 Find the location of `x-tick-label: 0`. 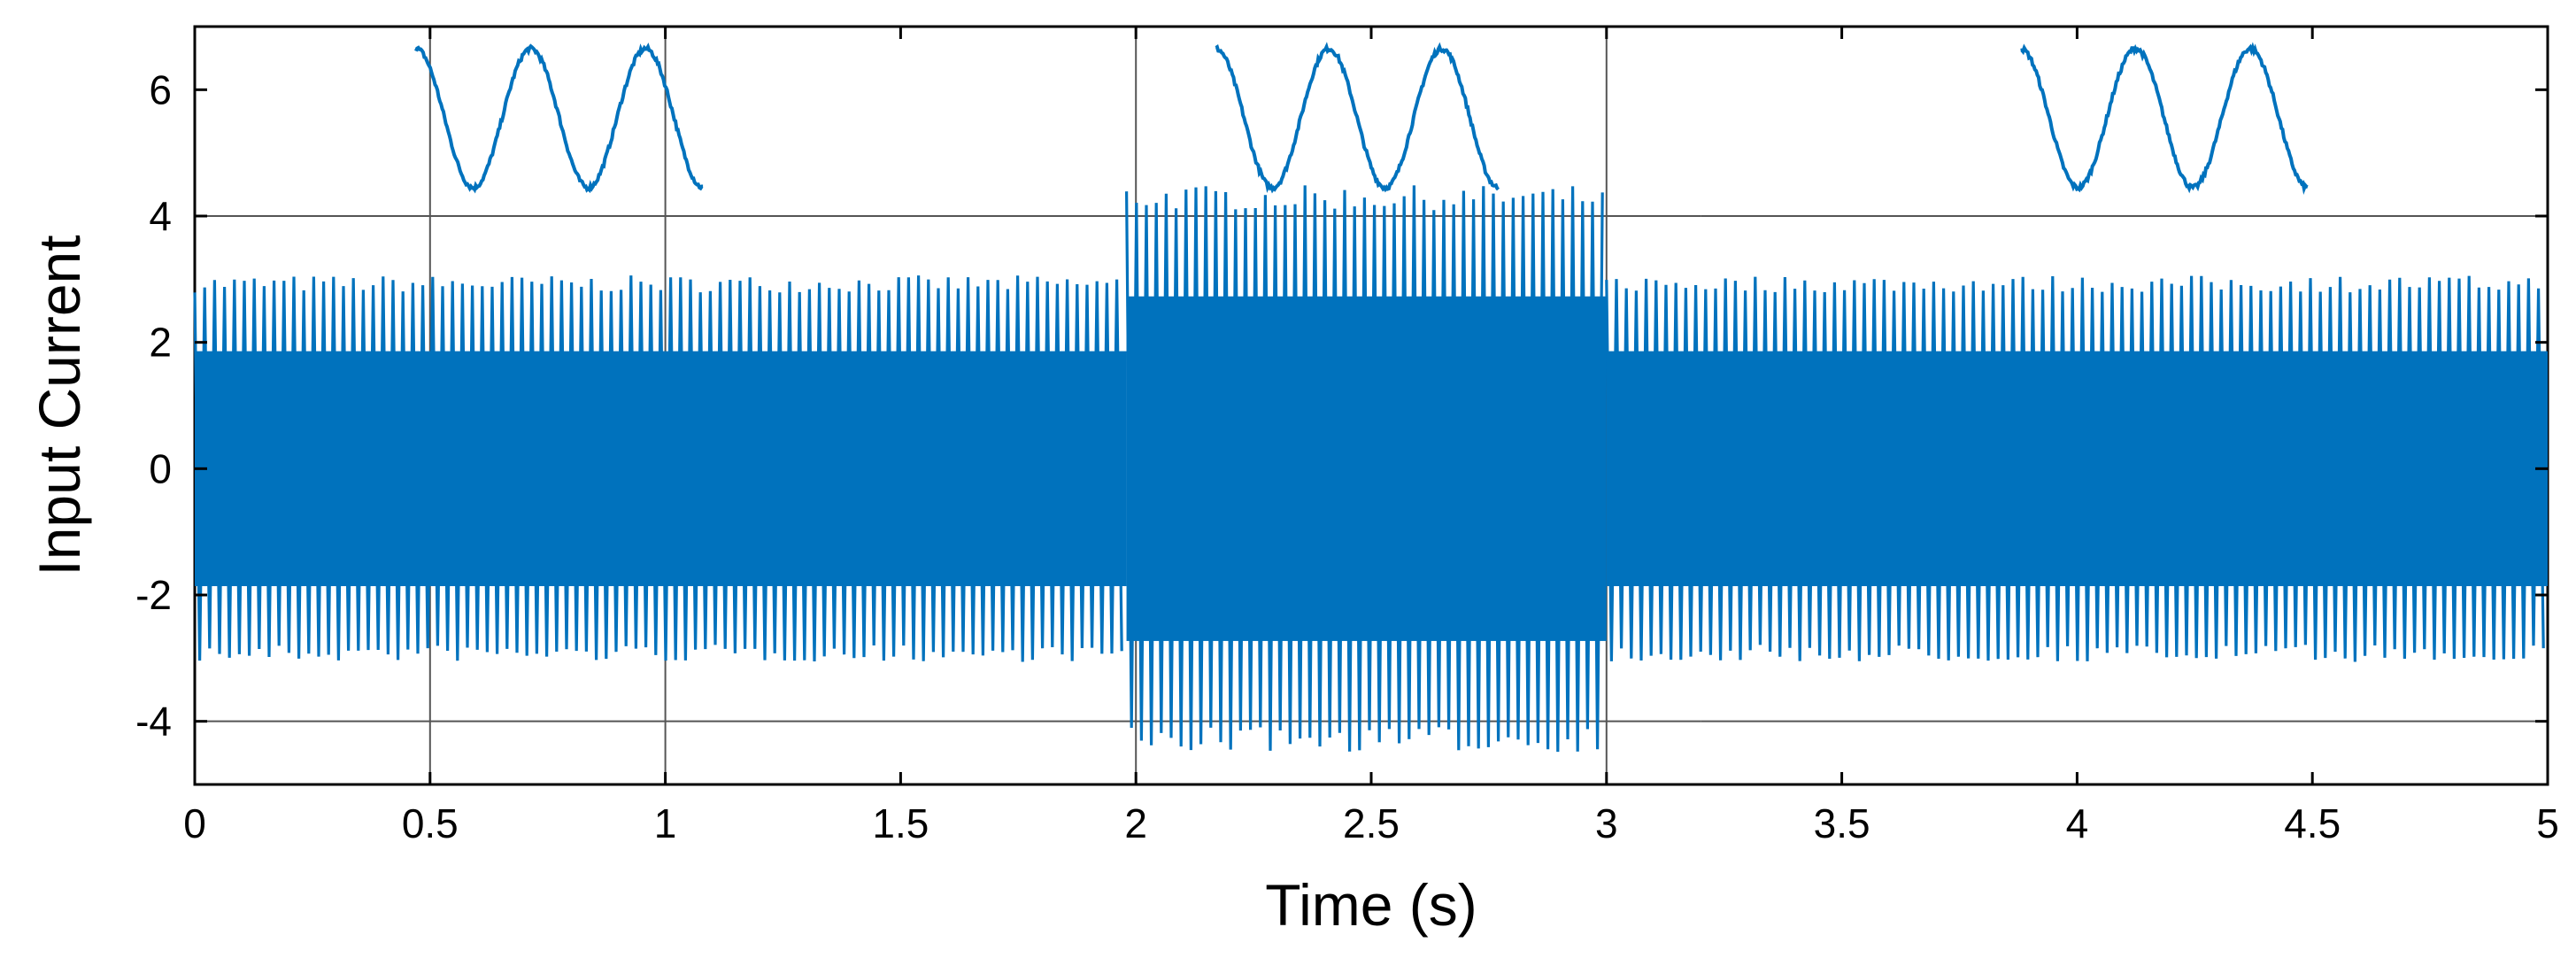

x-tick-label: 0 is located at coordinates (194, 823).